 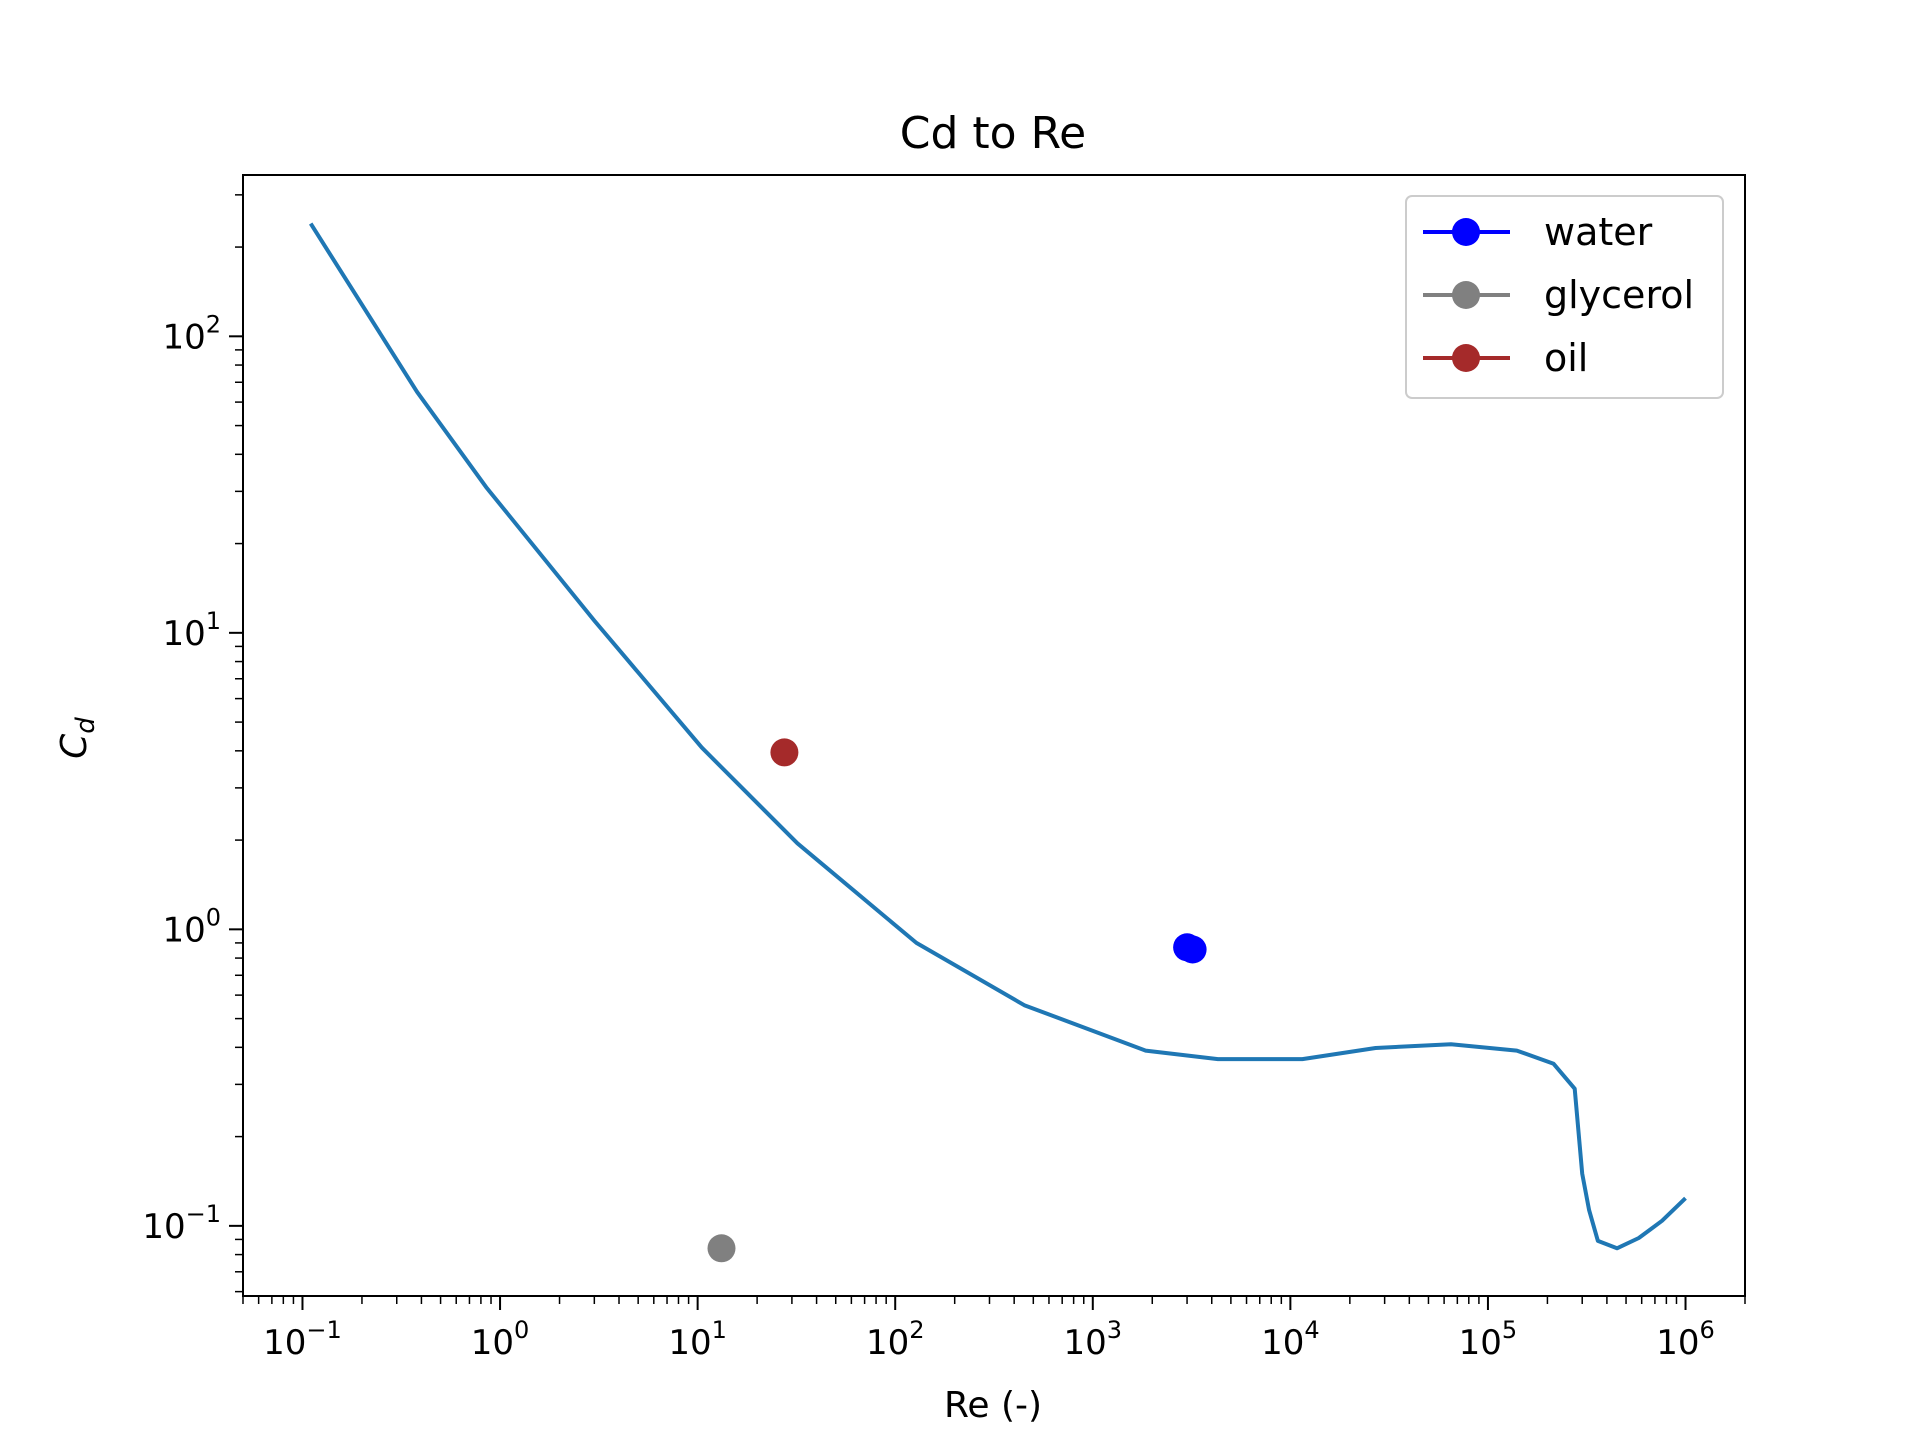 I want to click on x-tick-label: 10³, so click(x=1093, y=1339).